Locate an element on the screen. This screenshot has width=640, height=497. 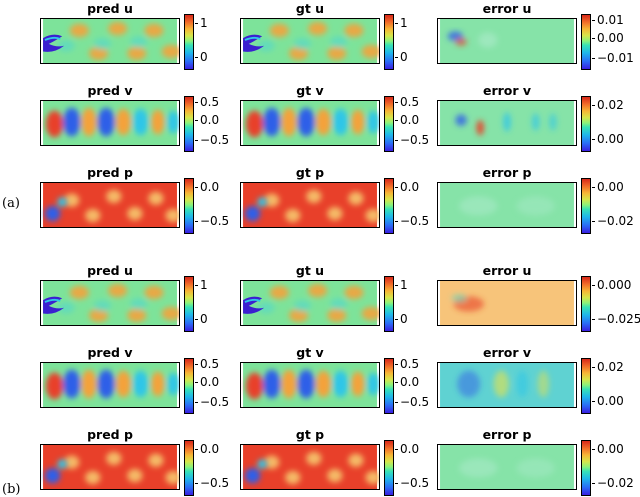
subfigure-label: (b) is located at coordinates (11, 489).